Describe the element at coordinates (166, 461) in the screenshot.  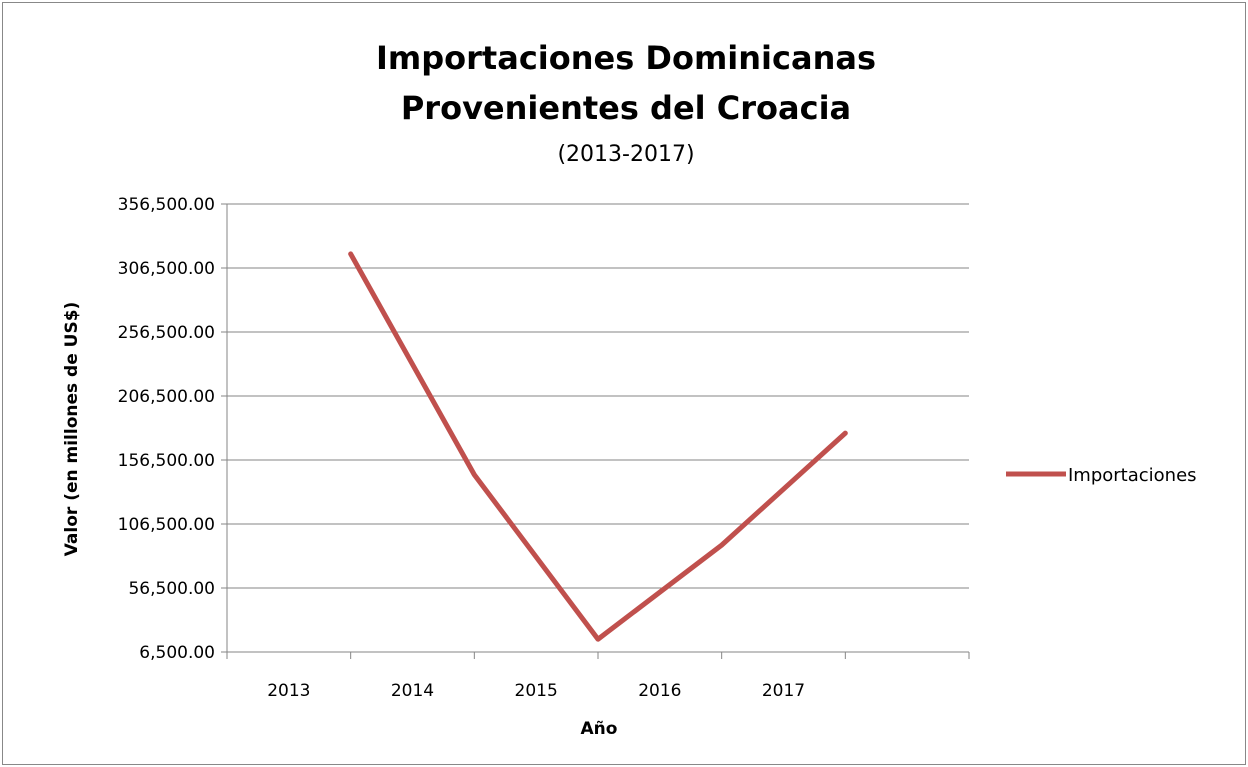
I see `y-tick-label: 156,500.00` at that location.